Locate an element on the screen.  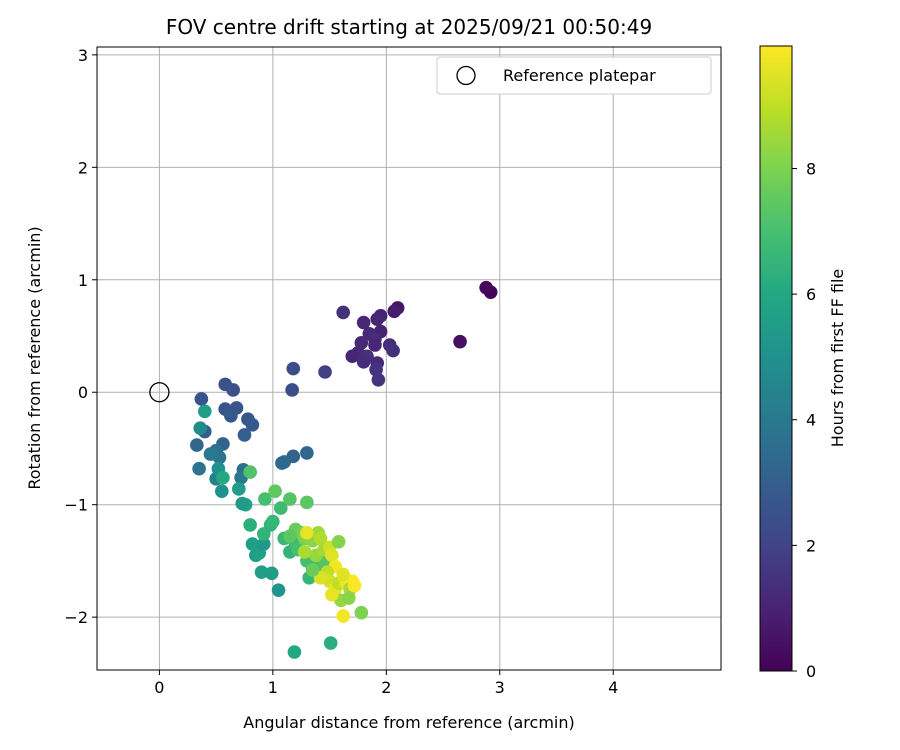
reference-marker-layer is located at coordinates (159, 392).